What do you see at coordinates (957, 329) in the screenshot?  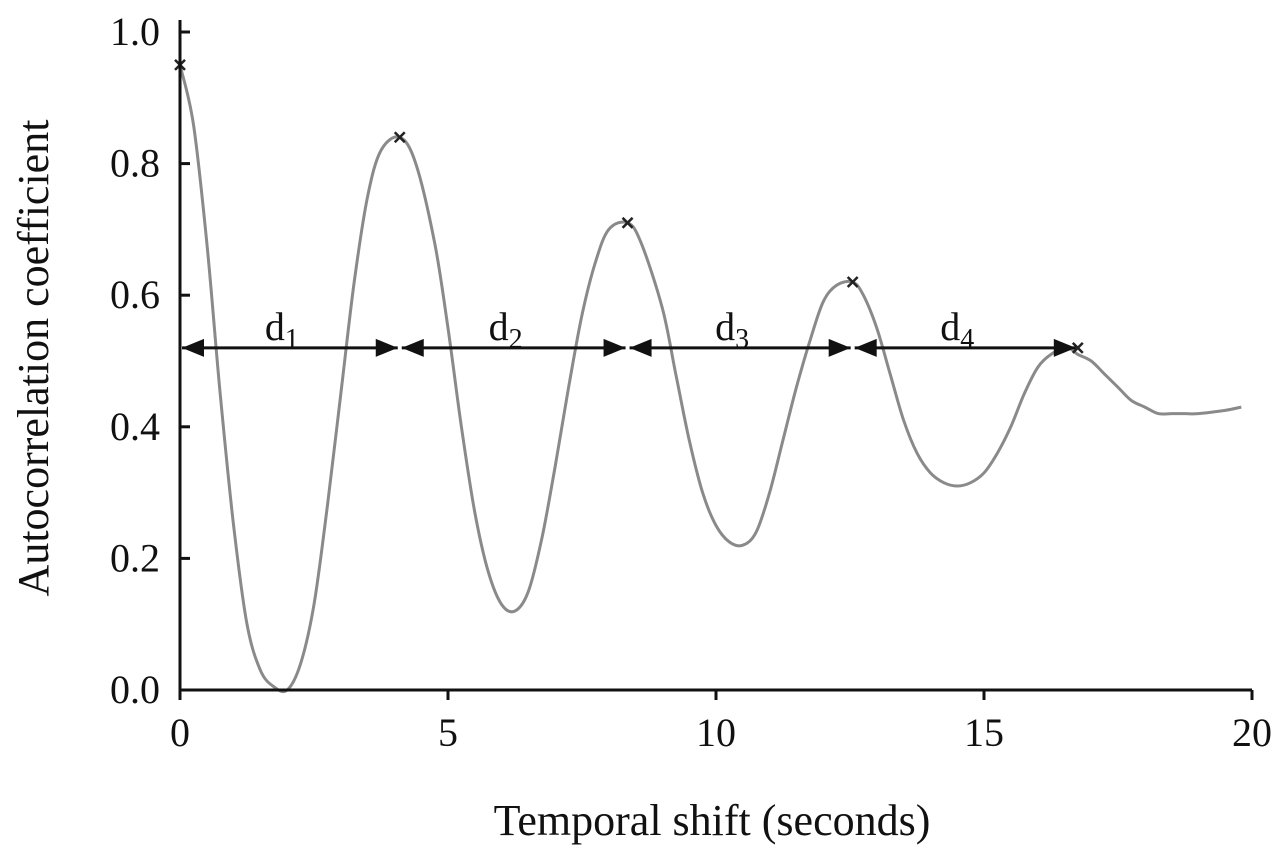 I see `interval-label: d4` at bounding box center [957, 329].